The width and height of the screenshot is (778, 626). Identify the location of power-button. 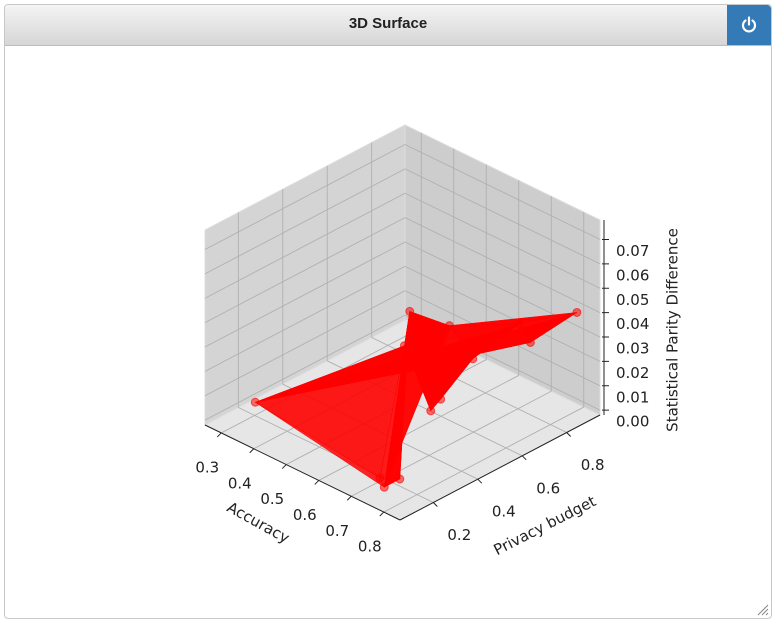
(749, 25).